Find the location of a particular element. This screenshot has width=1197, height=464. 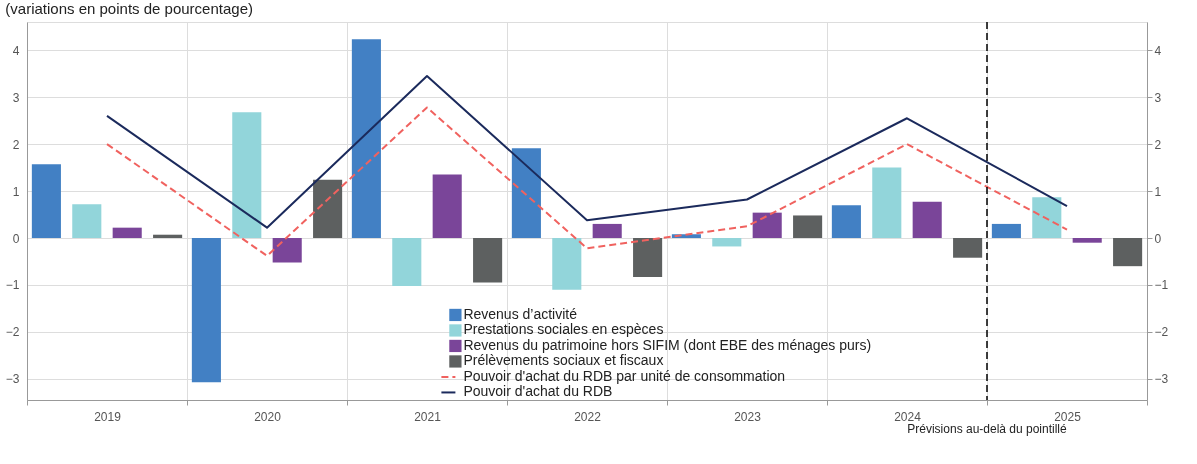

y-tick-label: 3 is located at coordinates (16, 97).